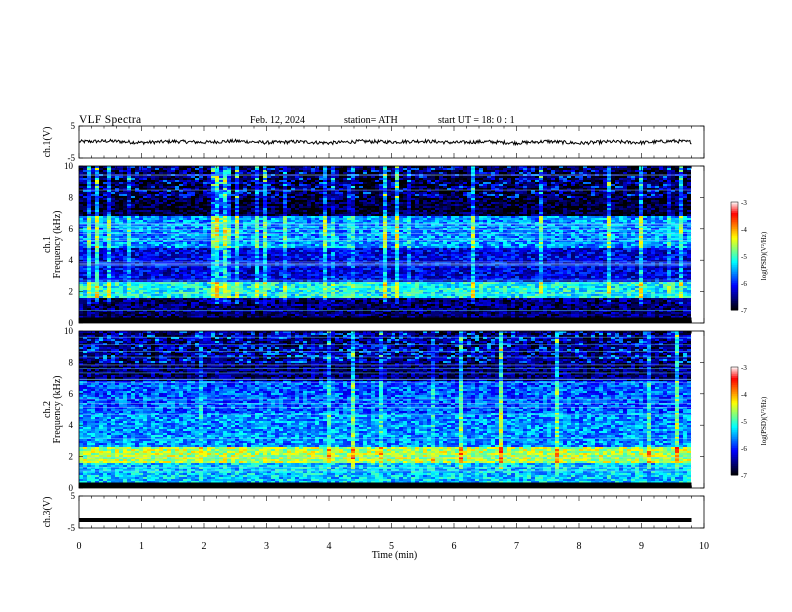 The image size is (792, 612). I want to click on x-tick-label: 4, so click(329, 546).